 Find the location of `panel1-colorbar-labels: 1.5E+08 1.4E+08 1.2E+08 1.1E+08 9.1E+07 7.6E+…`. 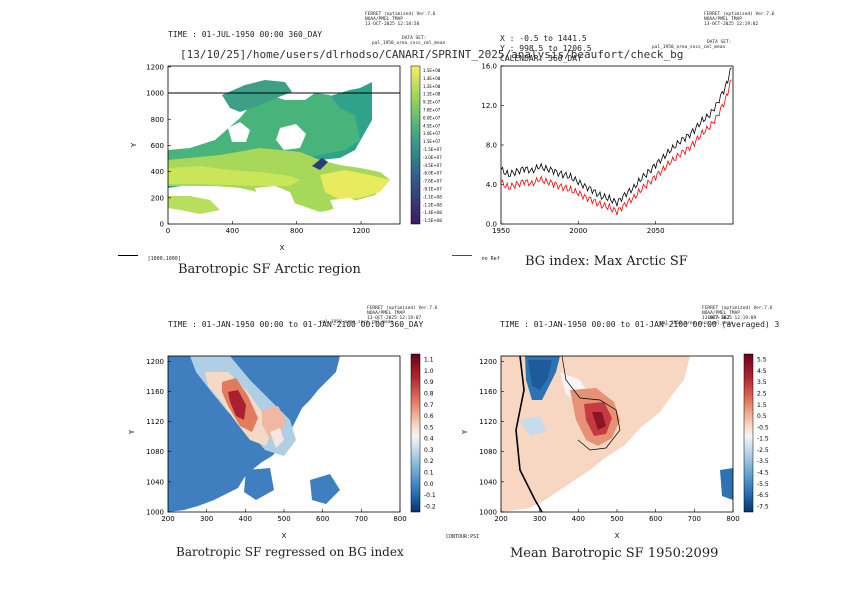

panel1-colorbar-labels: 1.5E+08 1.4E+08 1.2E+08 1.1E+08 9.1E+07 7.6E+… is located at coordinates (432, 145).